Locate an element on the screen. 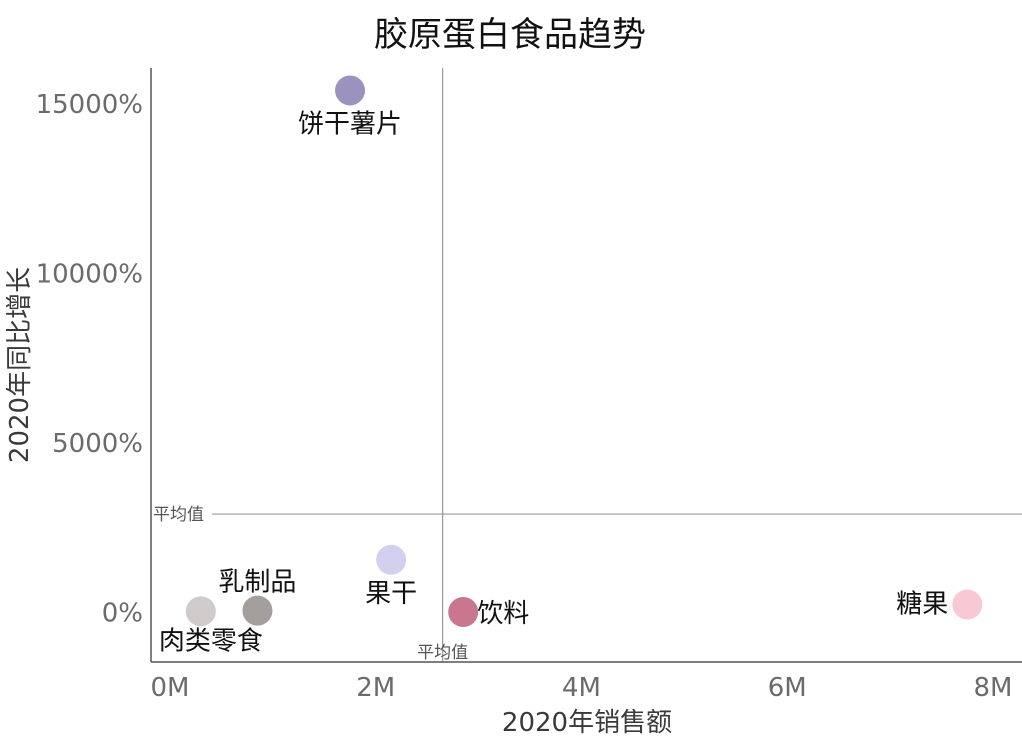 The width and height of the screenshot is (1022, 743). chart-title: 胶原蛋白食品趋势 is located at coordinates (510, 35).